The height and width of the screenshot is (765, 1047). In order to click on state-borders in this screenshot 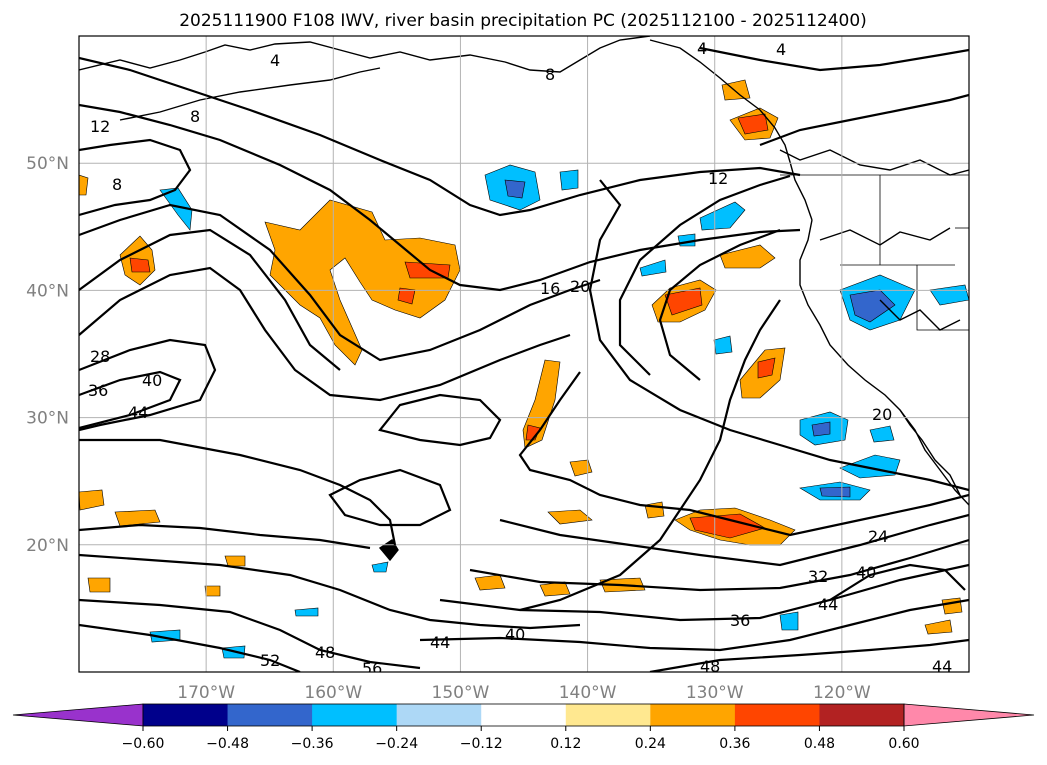, I will do `click(874, 252)`.